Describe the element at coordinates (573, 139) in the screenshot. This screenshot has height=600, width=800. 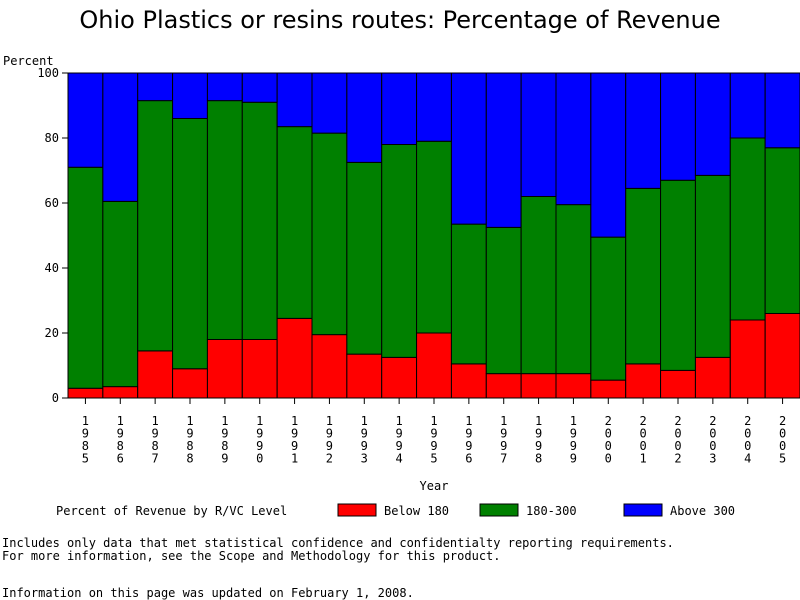
I see `bar-above-300-1999` at that location.